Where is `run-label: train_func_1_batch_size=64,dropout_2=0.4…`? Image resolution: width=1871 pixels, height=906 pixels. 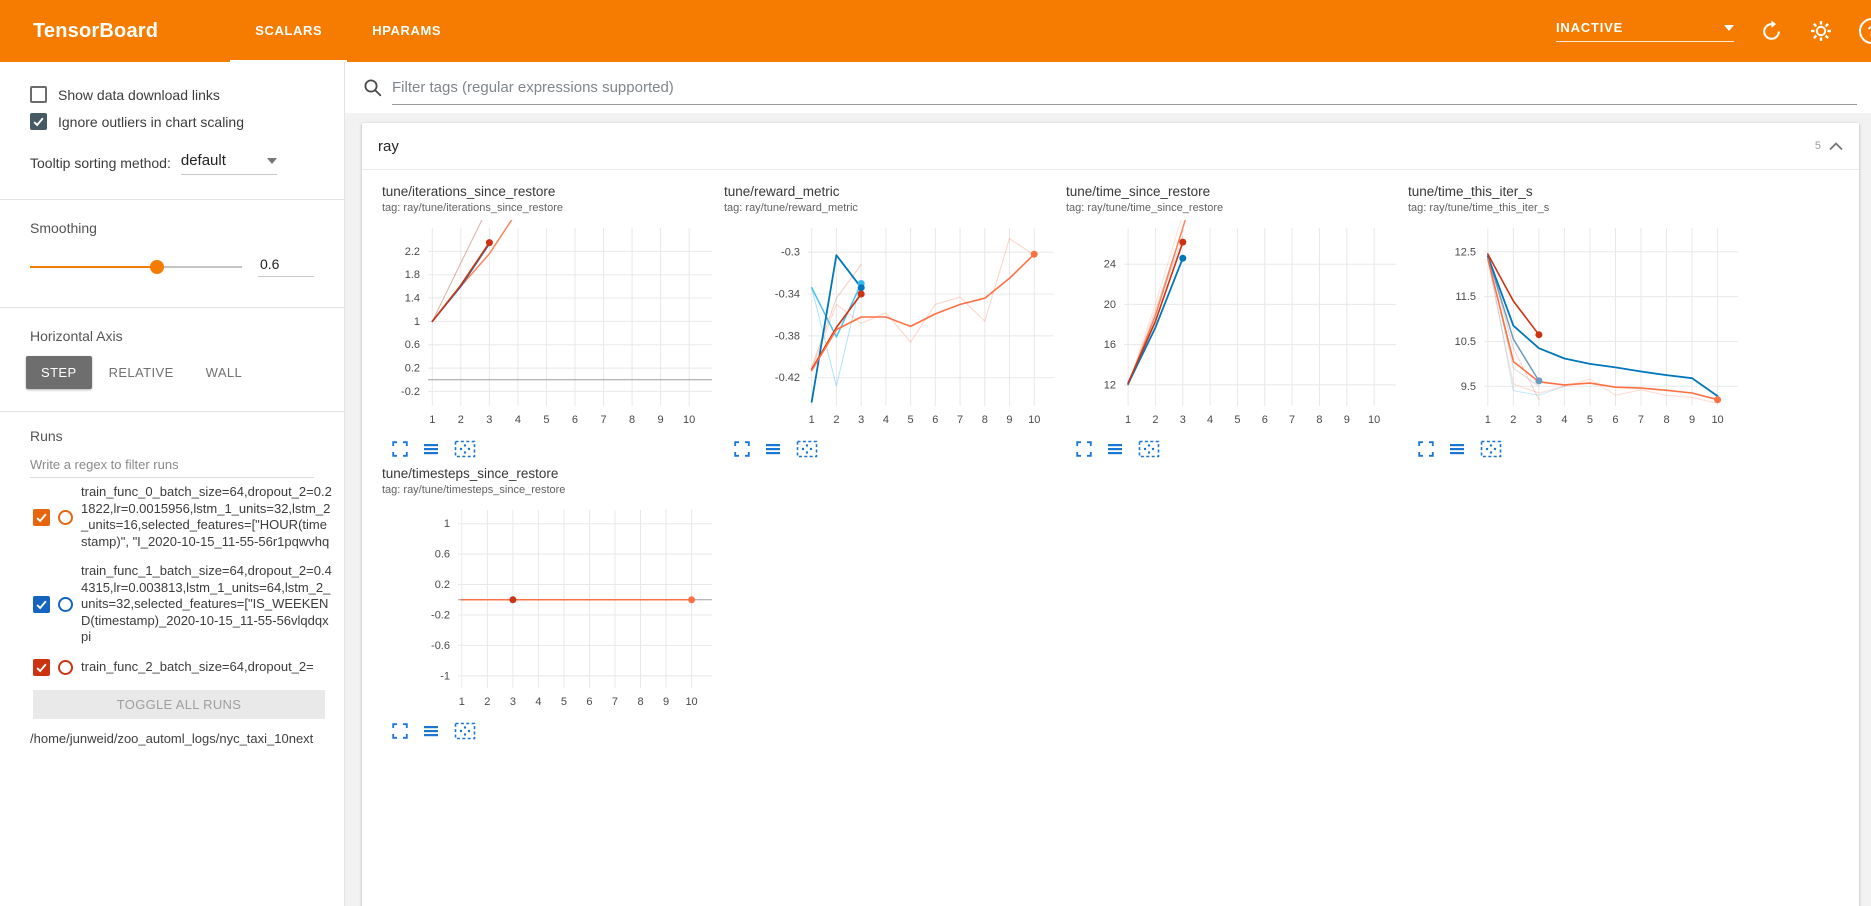 run-label: train_func_1_batch_size=64,dropout_2=0.4… is located at coordinates (206, 603).